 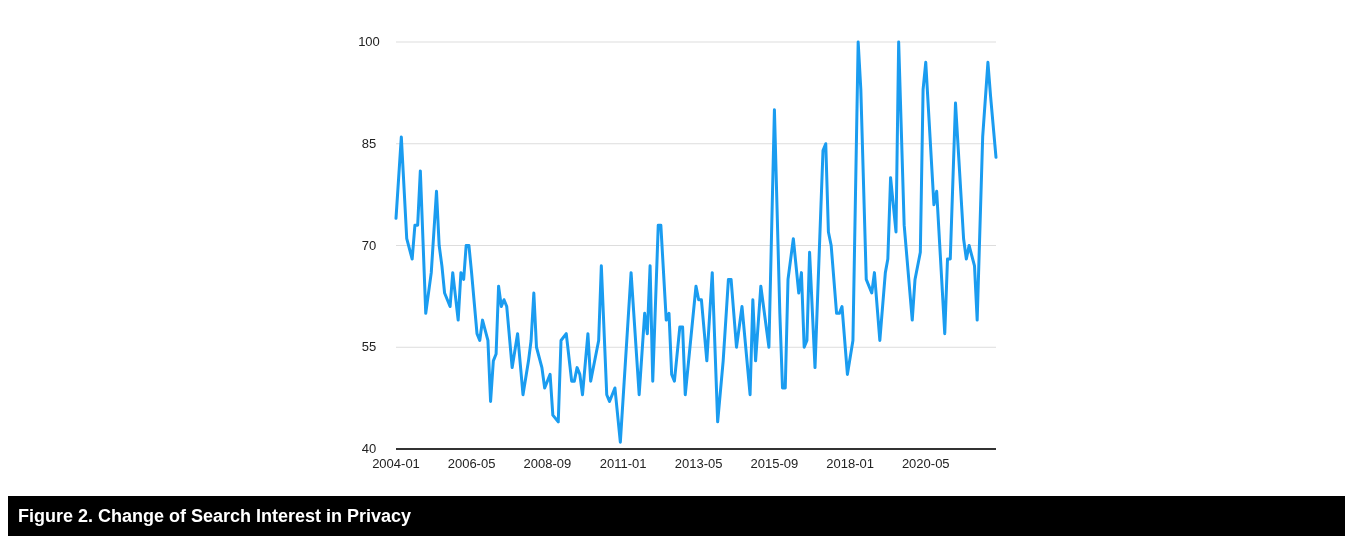 I want to click on y-tick-label: 40, so click(x=369, y=448).